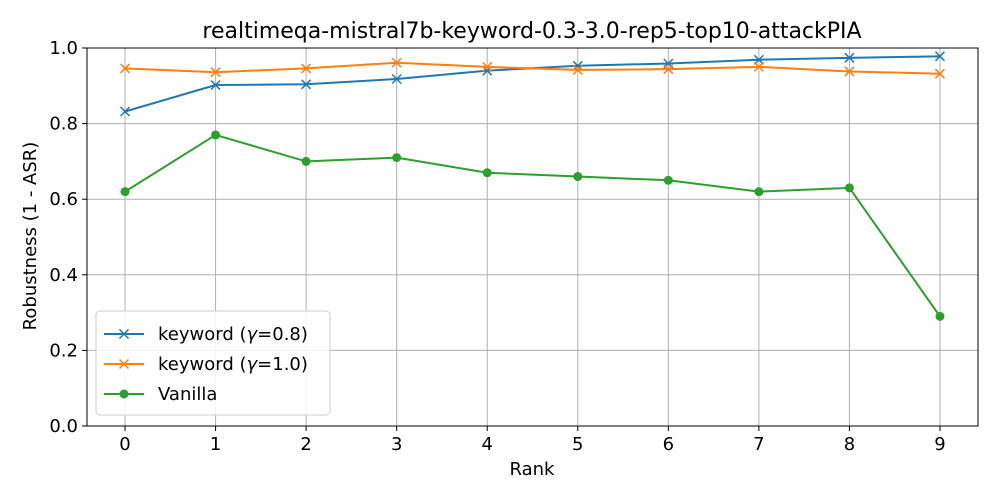 The height and width of the screenshot is (500, 1000). I want to click on x-tick-label: 0, so click(124, 444).